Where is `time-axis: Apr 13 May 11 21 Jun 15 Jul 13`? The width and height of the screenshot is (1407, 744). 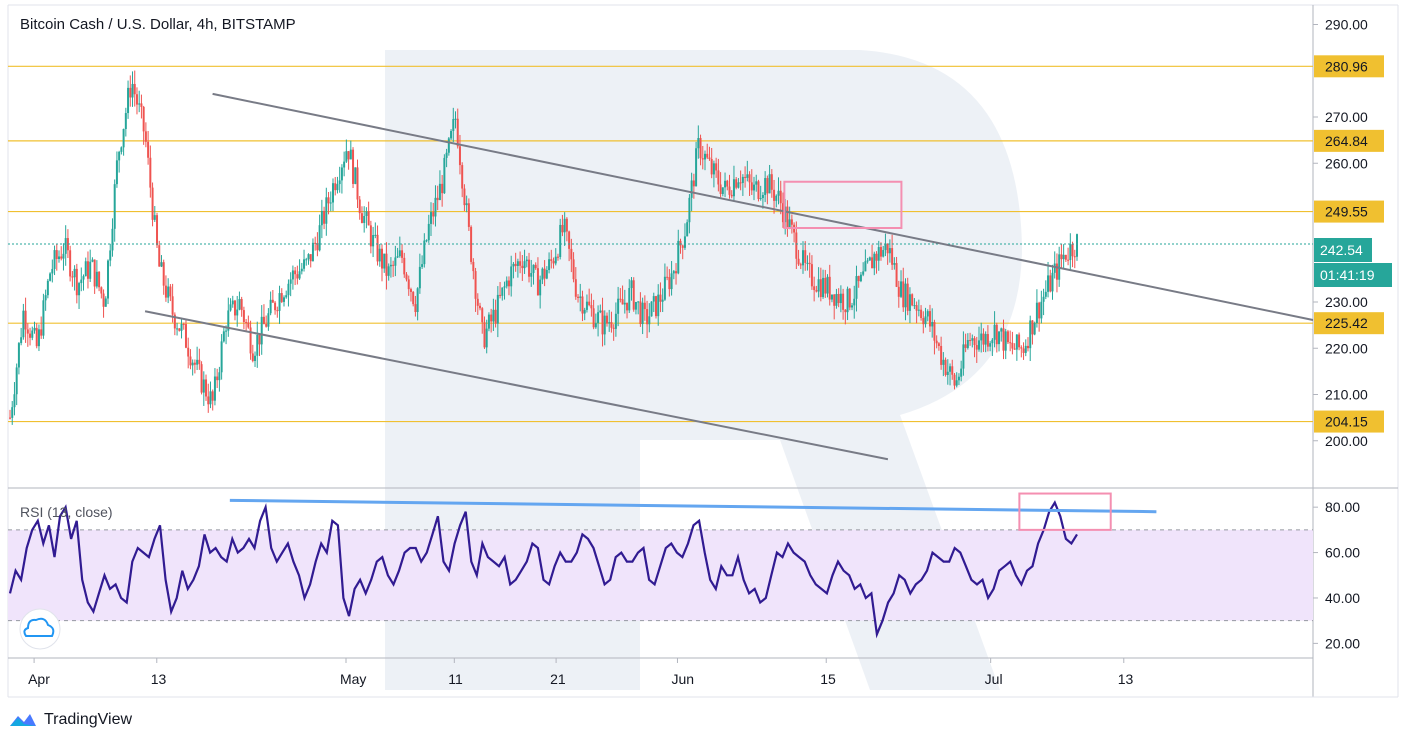
time-axis: Apr 13 May 11 21 Jun 15 Jul 13 is located at coordinates (581, 672).